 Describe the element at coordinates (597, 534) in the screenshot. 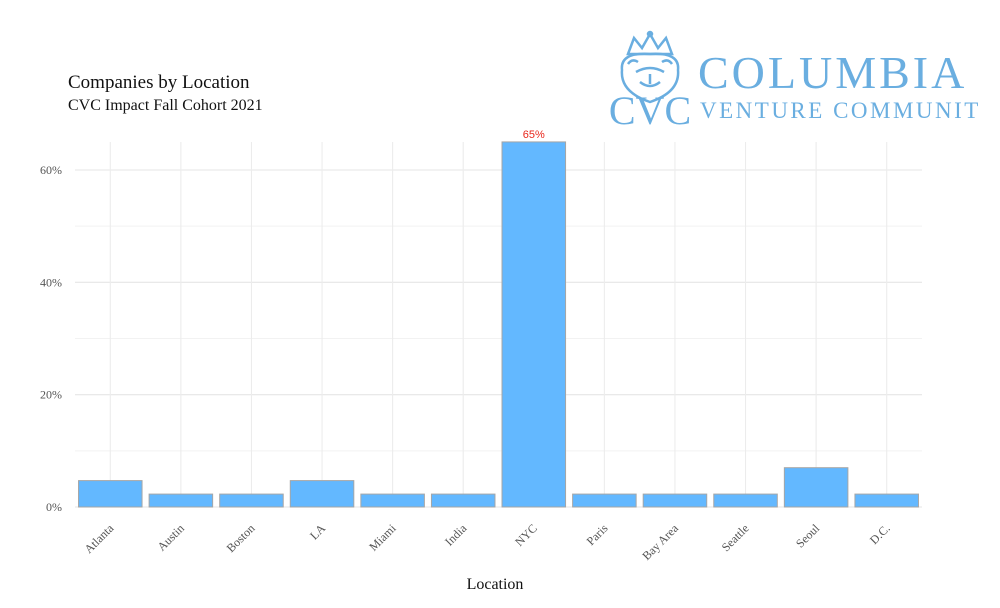

I see `x-tick-label: Paris` at that location.